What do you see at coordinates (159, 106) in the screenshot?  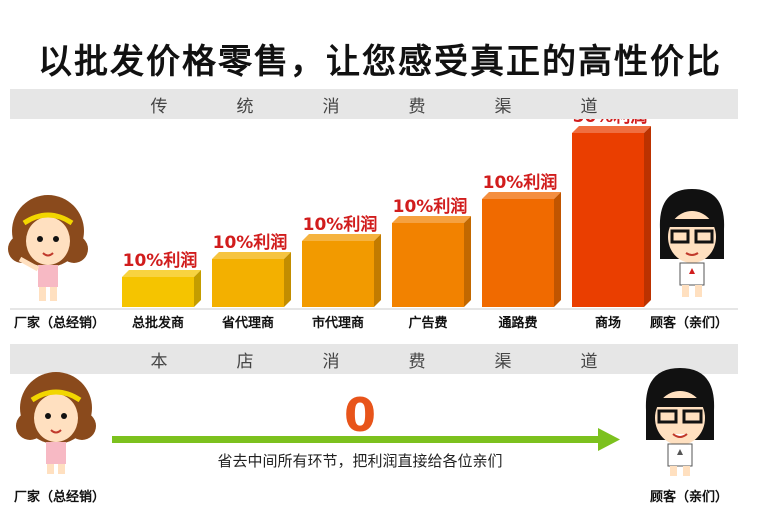 I see `band-char: 传` at bounding box center [159, 106].